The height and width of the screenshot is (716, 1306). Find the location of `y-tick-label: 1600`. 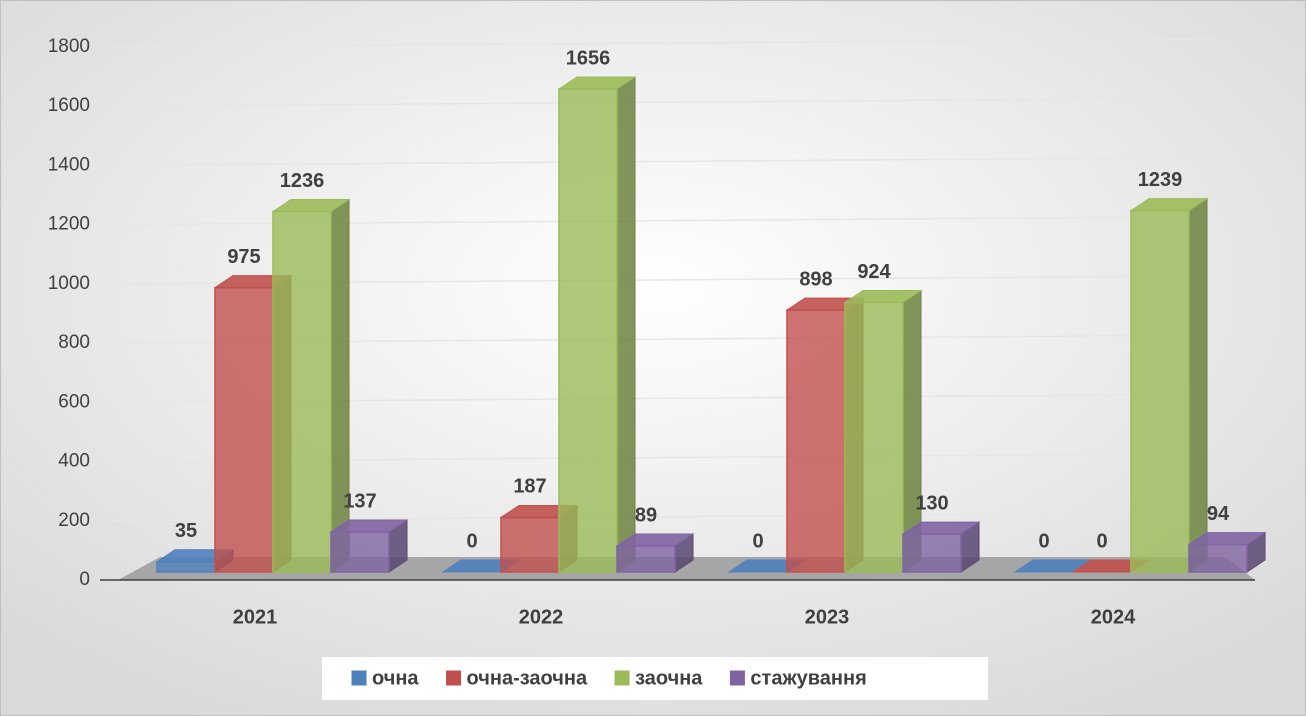

y-tick-label: 1600 is located at coordinates (69, 105).